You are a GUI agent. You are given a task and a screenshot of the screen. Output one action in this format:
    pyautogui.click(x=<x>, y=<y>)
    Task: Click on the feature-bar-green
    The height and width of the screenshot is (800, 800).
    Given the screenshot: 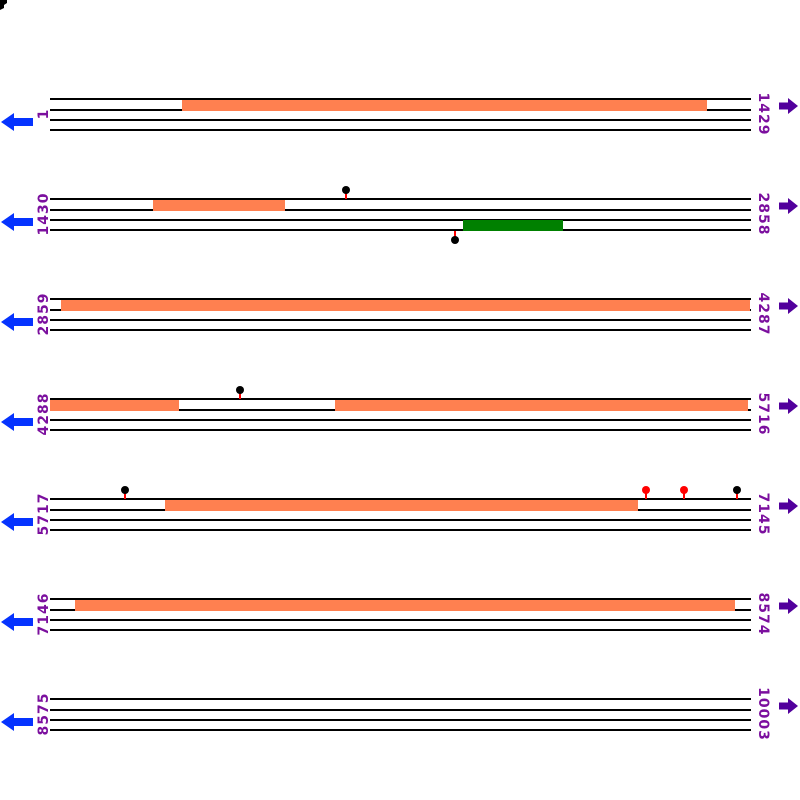 What is the action you would take?
    pyautogui.click(x=513, y=225)
    